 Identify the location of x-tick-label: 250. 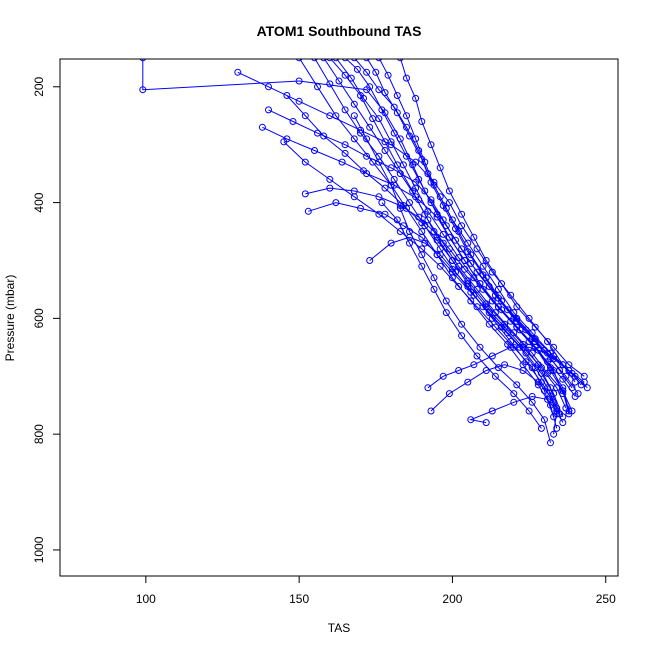
(606, 599).